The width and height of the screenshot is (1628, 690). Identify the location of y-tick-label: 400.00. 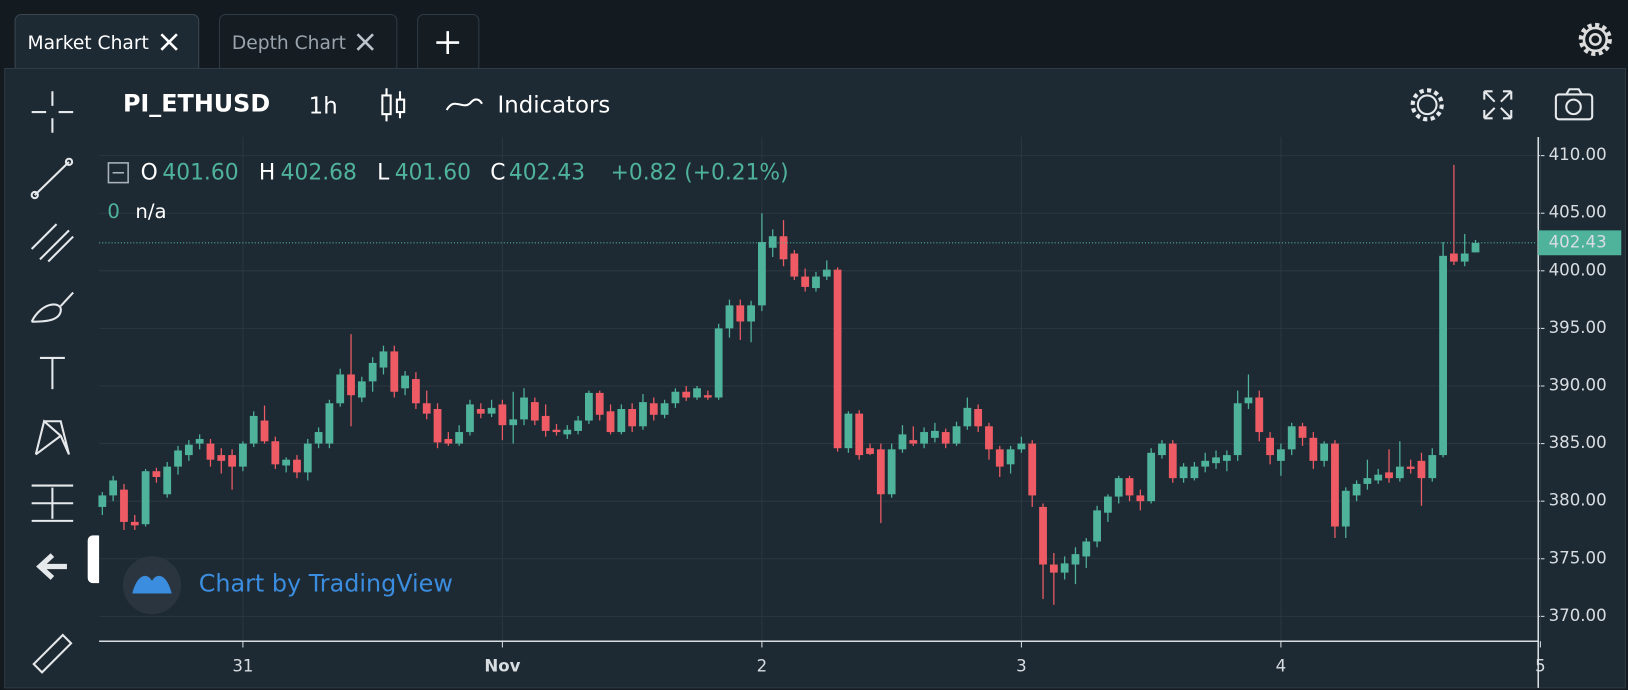
(1578, 269).